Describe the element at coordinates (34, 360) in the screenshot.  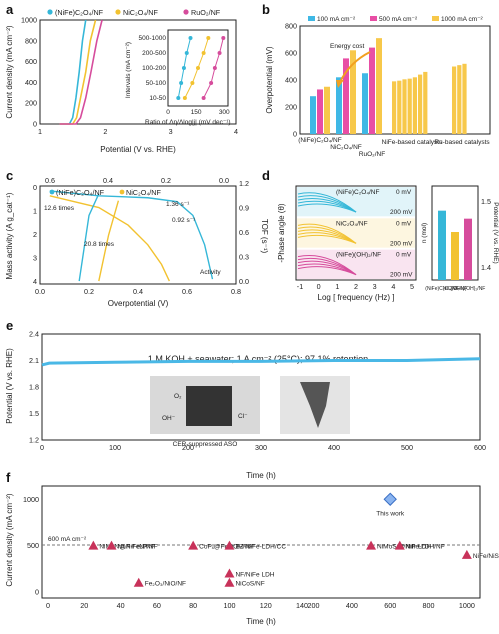
I see `panel-e-ytick: 2.1` at that location.